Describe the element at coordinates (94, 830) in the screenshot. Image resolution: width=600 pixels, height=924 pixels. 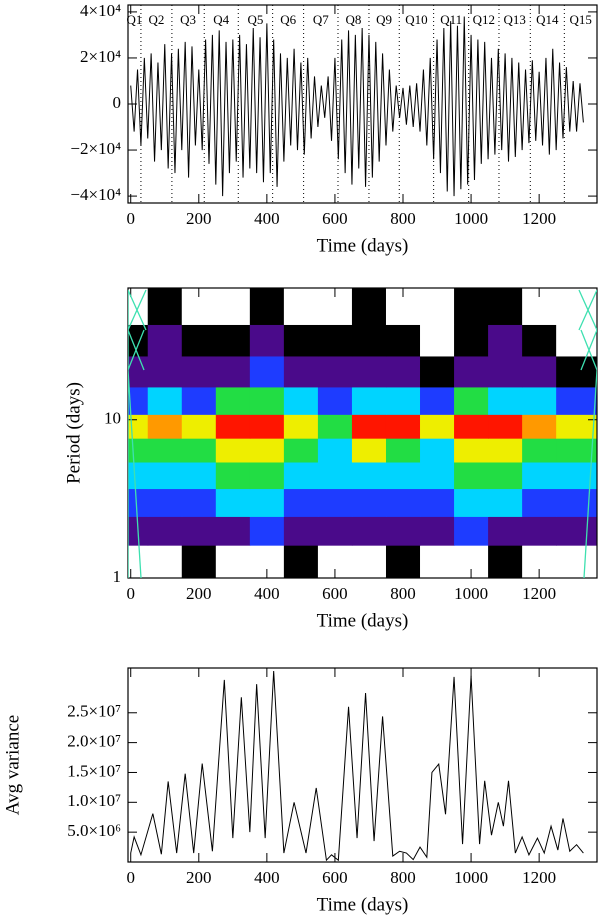
I see `y-tick-label: 5.0×10⁶` at that location.